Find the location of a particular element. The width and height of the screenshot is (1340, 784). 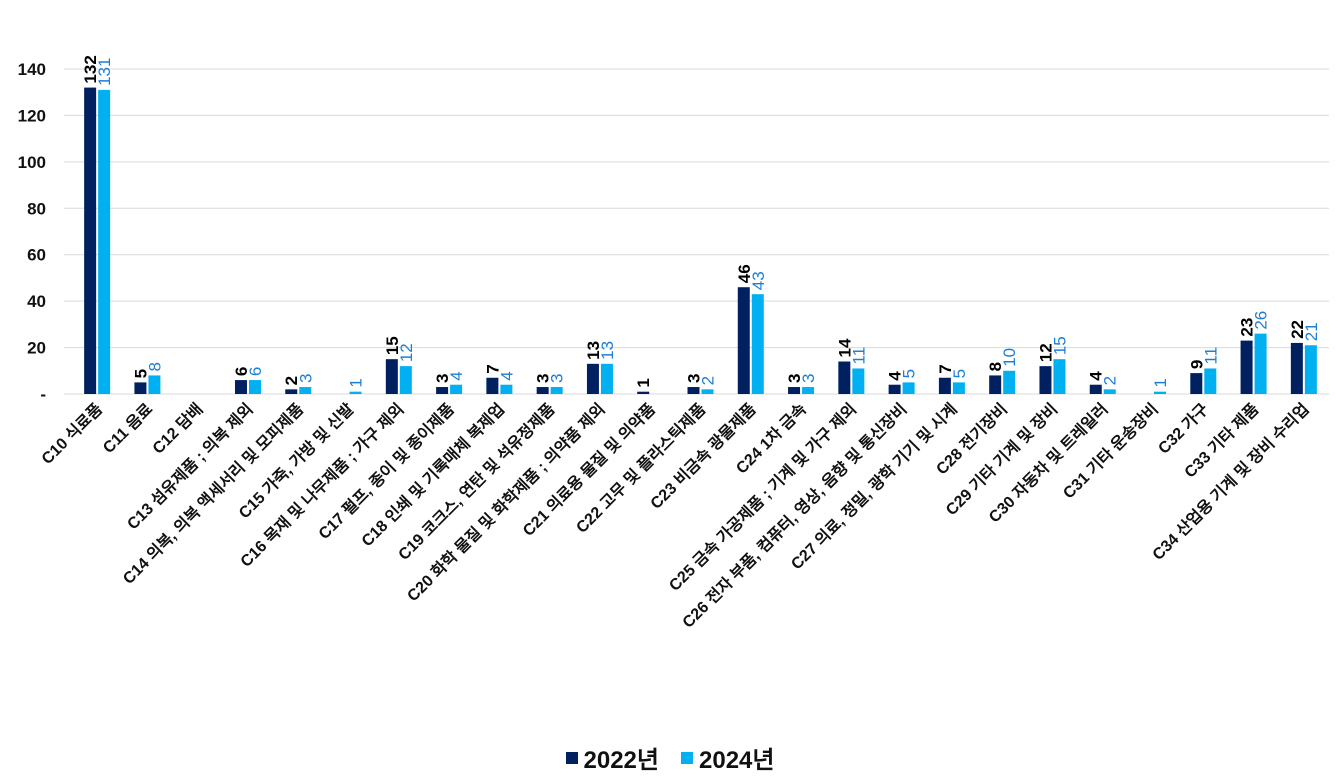

legend-item-2024: 2024년 is located at coordinates (727, 757).